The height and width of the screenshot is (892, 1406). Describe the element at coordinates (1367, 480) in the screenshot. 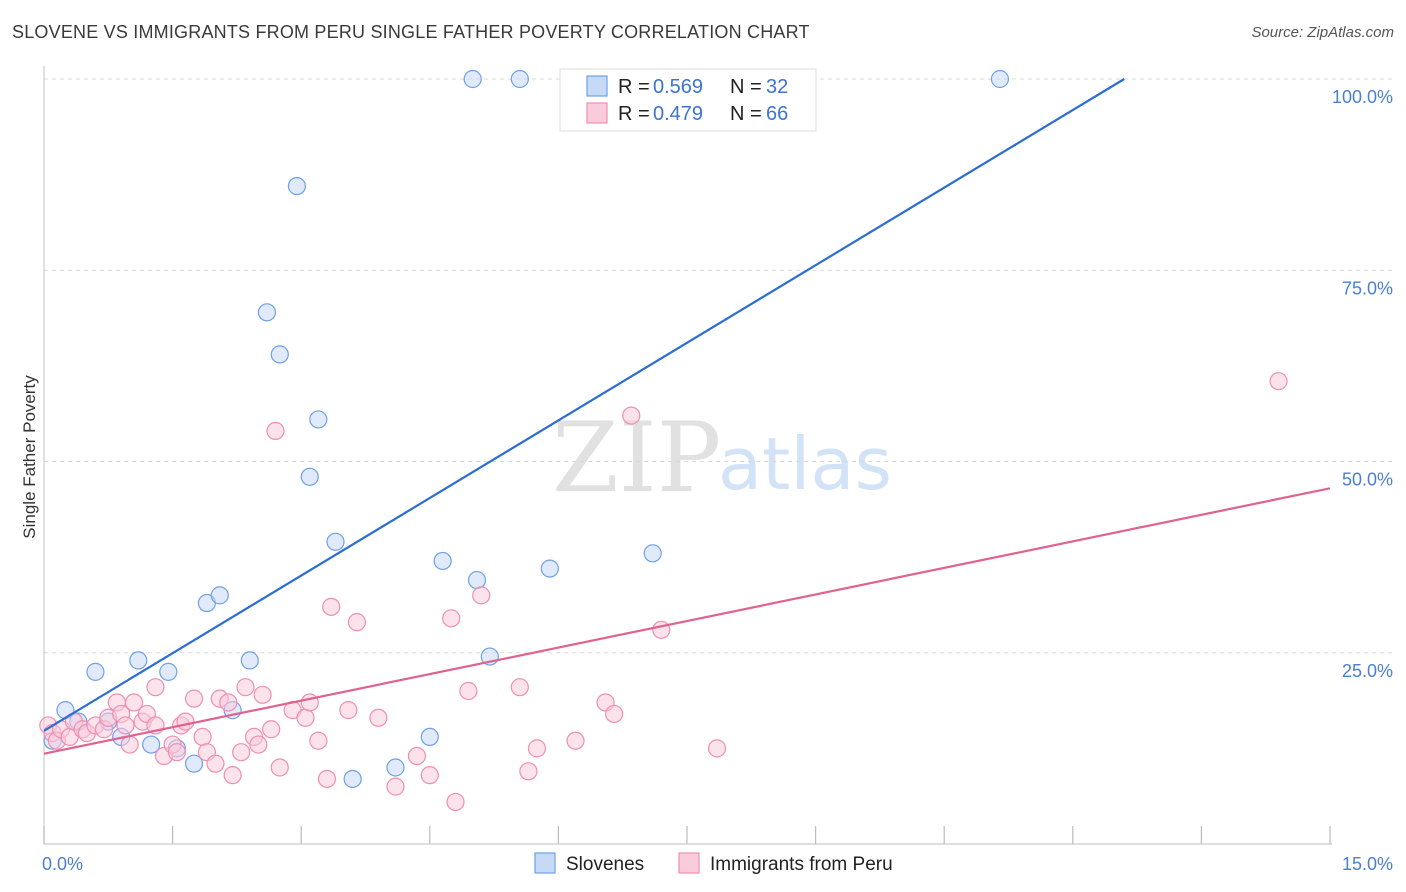

I see `y-tick-label: 50.0%` at that location.